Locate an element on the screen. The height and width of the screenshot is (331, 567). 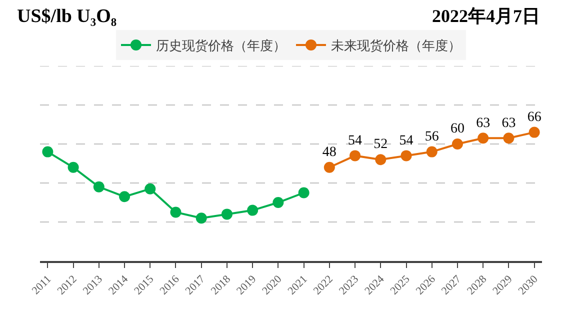
data-label: 66 is located at coordinates (534, 117).